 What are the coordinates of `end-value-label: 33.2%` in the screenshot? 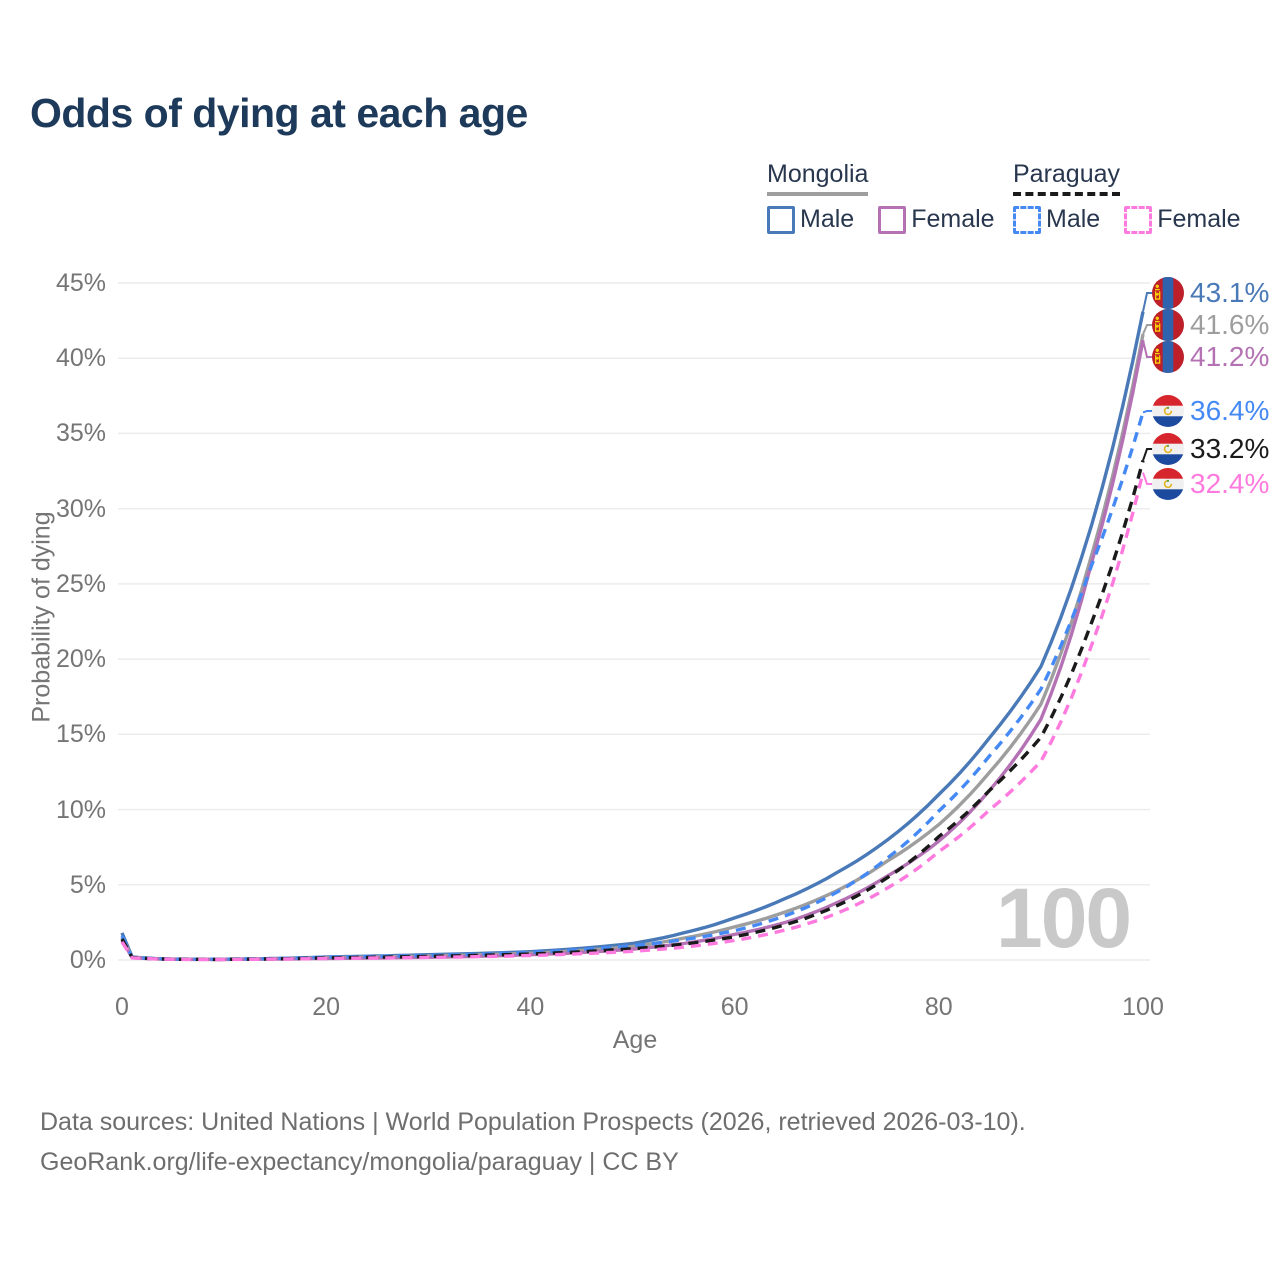 It's located at (1230, 448).